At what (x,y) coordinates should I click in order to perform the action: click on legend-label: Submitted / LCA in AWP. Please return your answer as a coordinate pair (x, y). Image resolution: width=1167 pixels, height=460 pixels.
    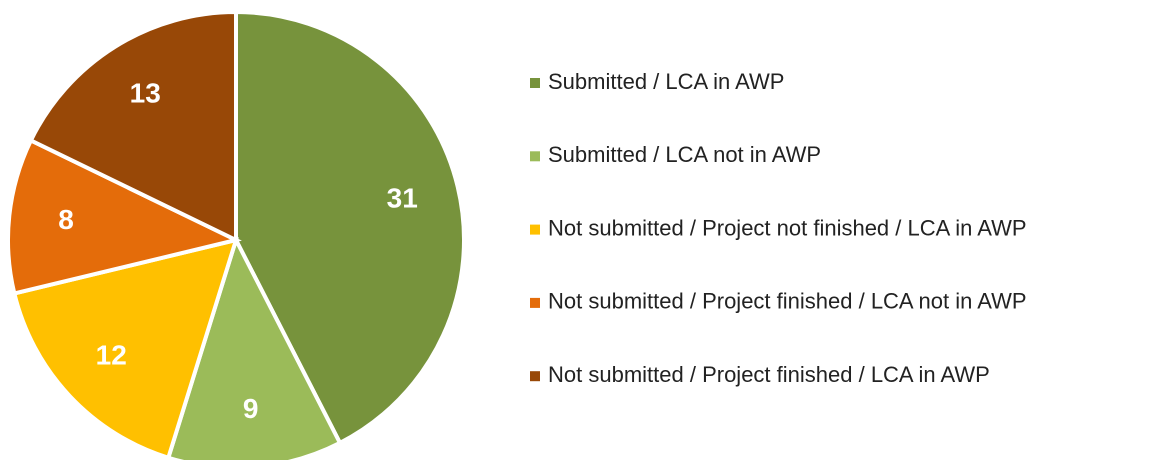
    Looking at the image, I should click on (666, 81).